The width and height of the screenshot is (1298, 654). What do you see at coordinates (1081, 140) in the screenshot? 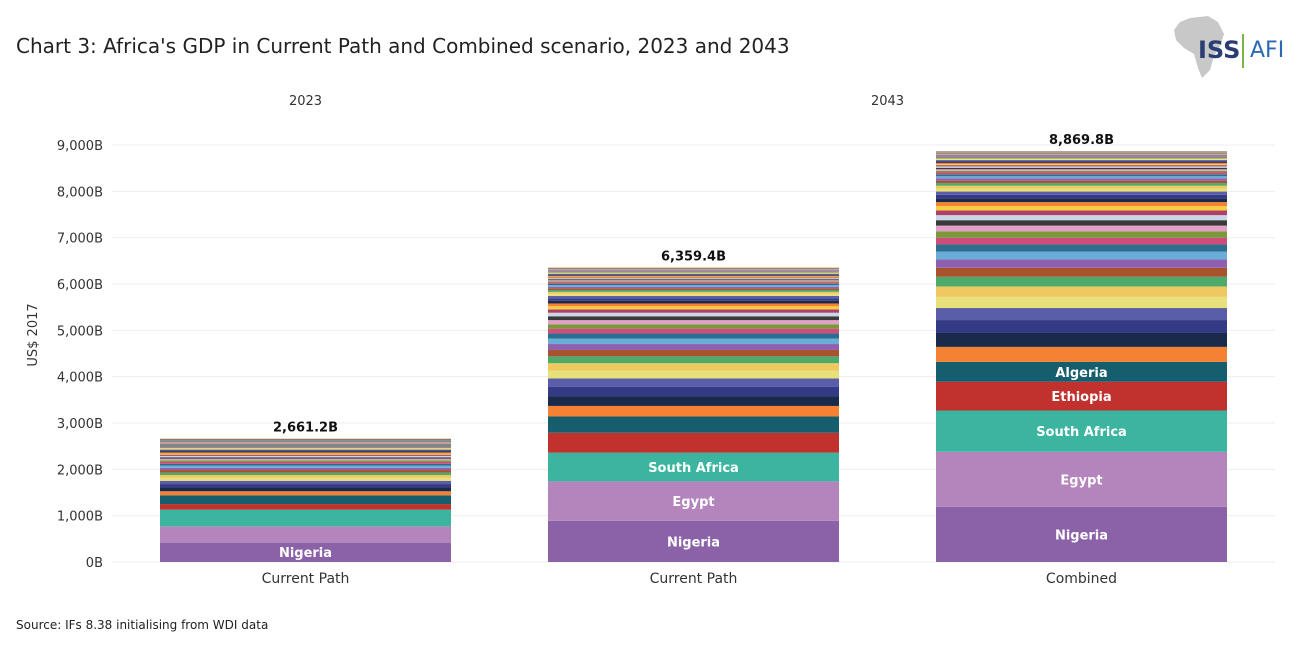
I see `total-label: 8,869.8B` at bounding box center [1081, 140].